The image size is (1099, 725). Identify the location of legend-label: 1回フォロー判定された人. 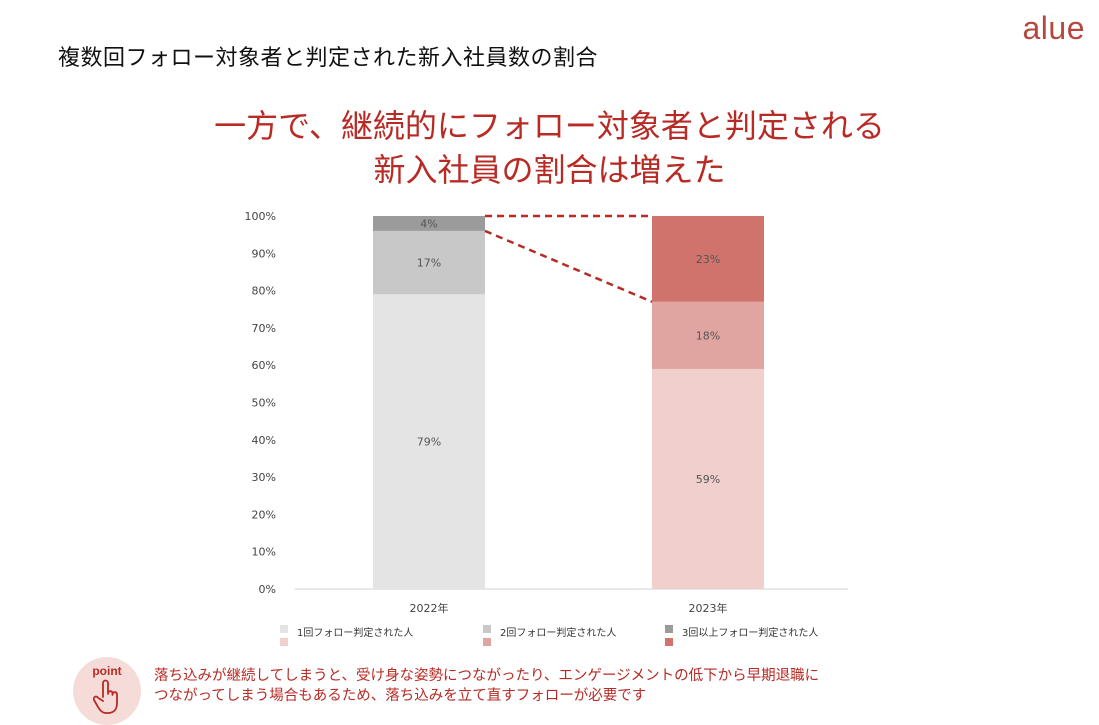
(355, 633).